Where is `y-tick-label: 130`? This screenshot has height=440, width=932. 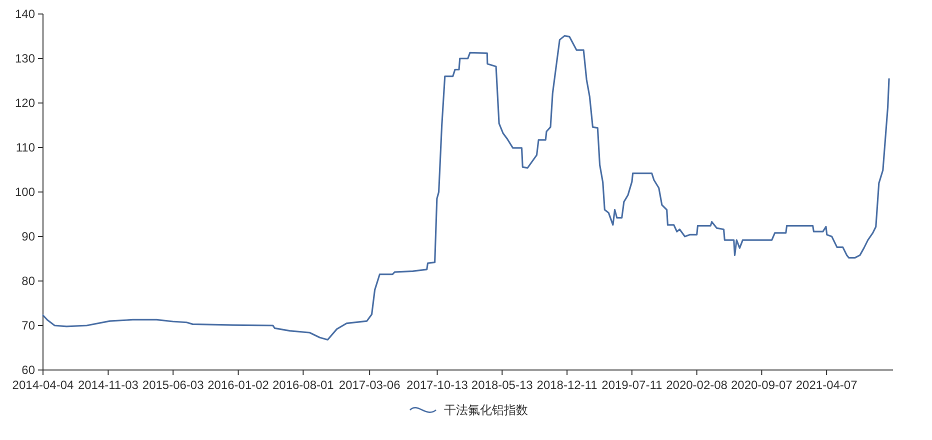
y-tick-label: 130 is located at coordinates (25, 59).